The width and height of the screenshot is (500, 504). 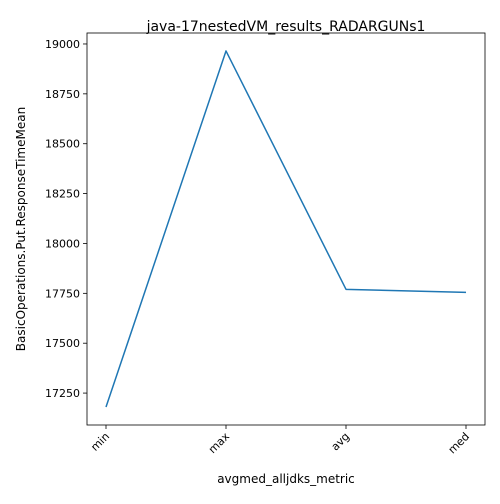 I want to click on y-tick-label: 18000, so click(x=62, y=243).